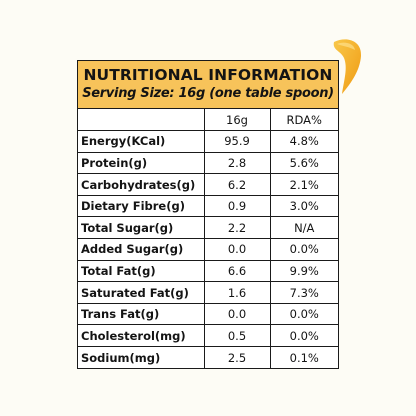 This screenshot has width=416, height=416. I want to click on nutrient-rda: 0.1%, so click(303, 357).